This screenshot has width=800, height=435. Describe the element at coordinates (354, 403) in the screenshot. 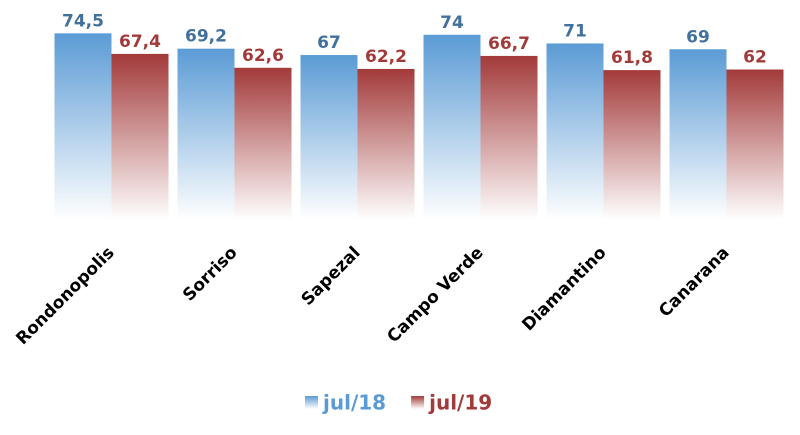

I see `legend-label: jul/18` at that location.